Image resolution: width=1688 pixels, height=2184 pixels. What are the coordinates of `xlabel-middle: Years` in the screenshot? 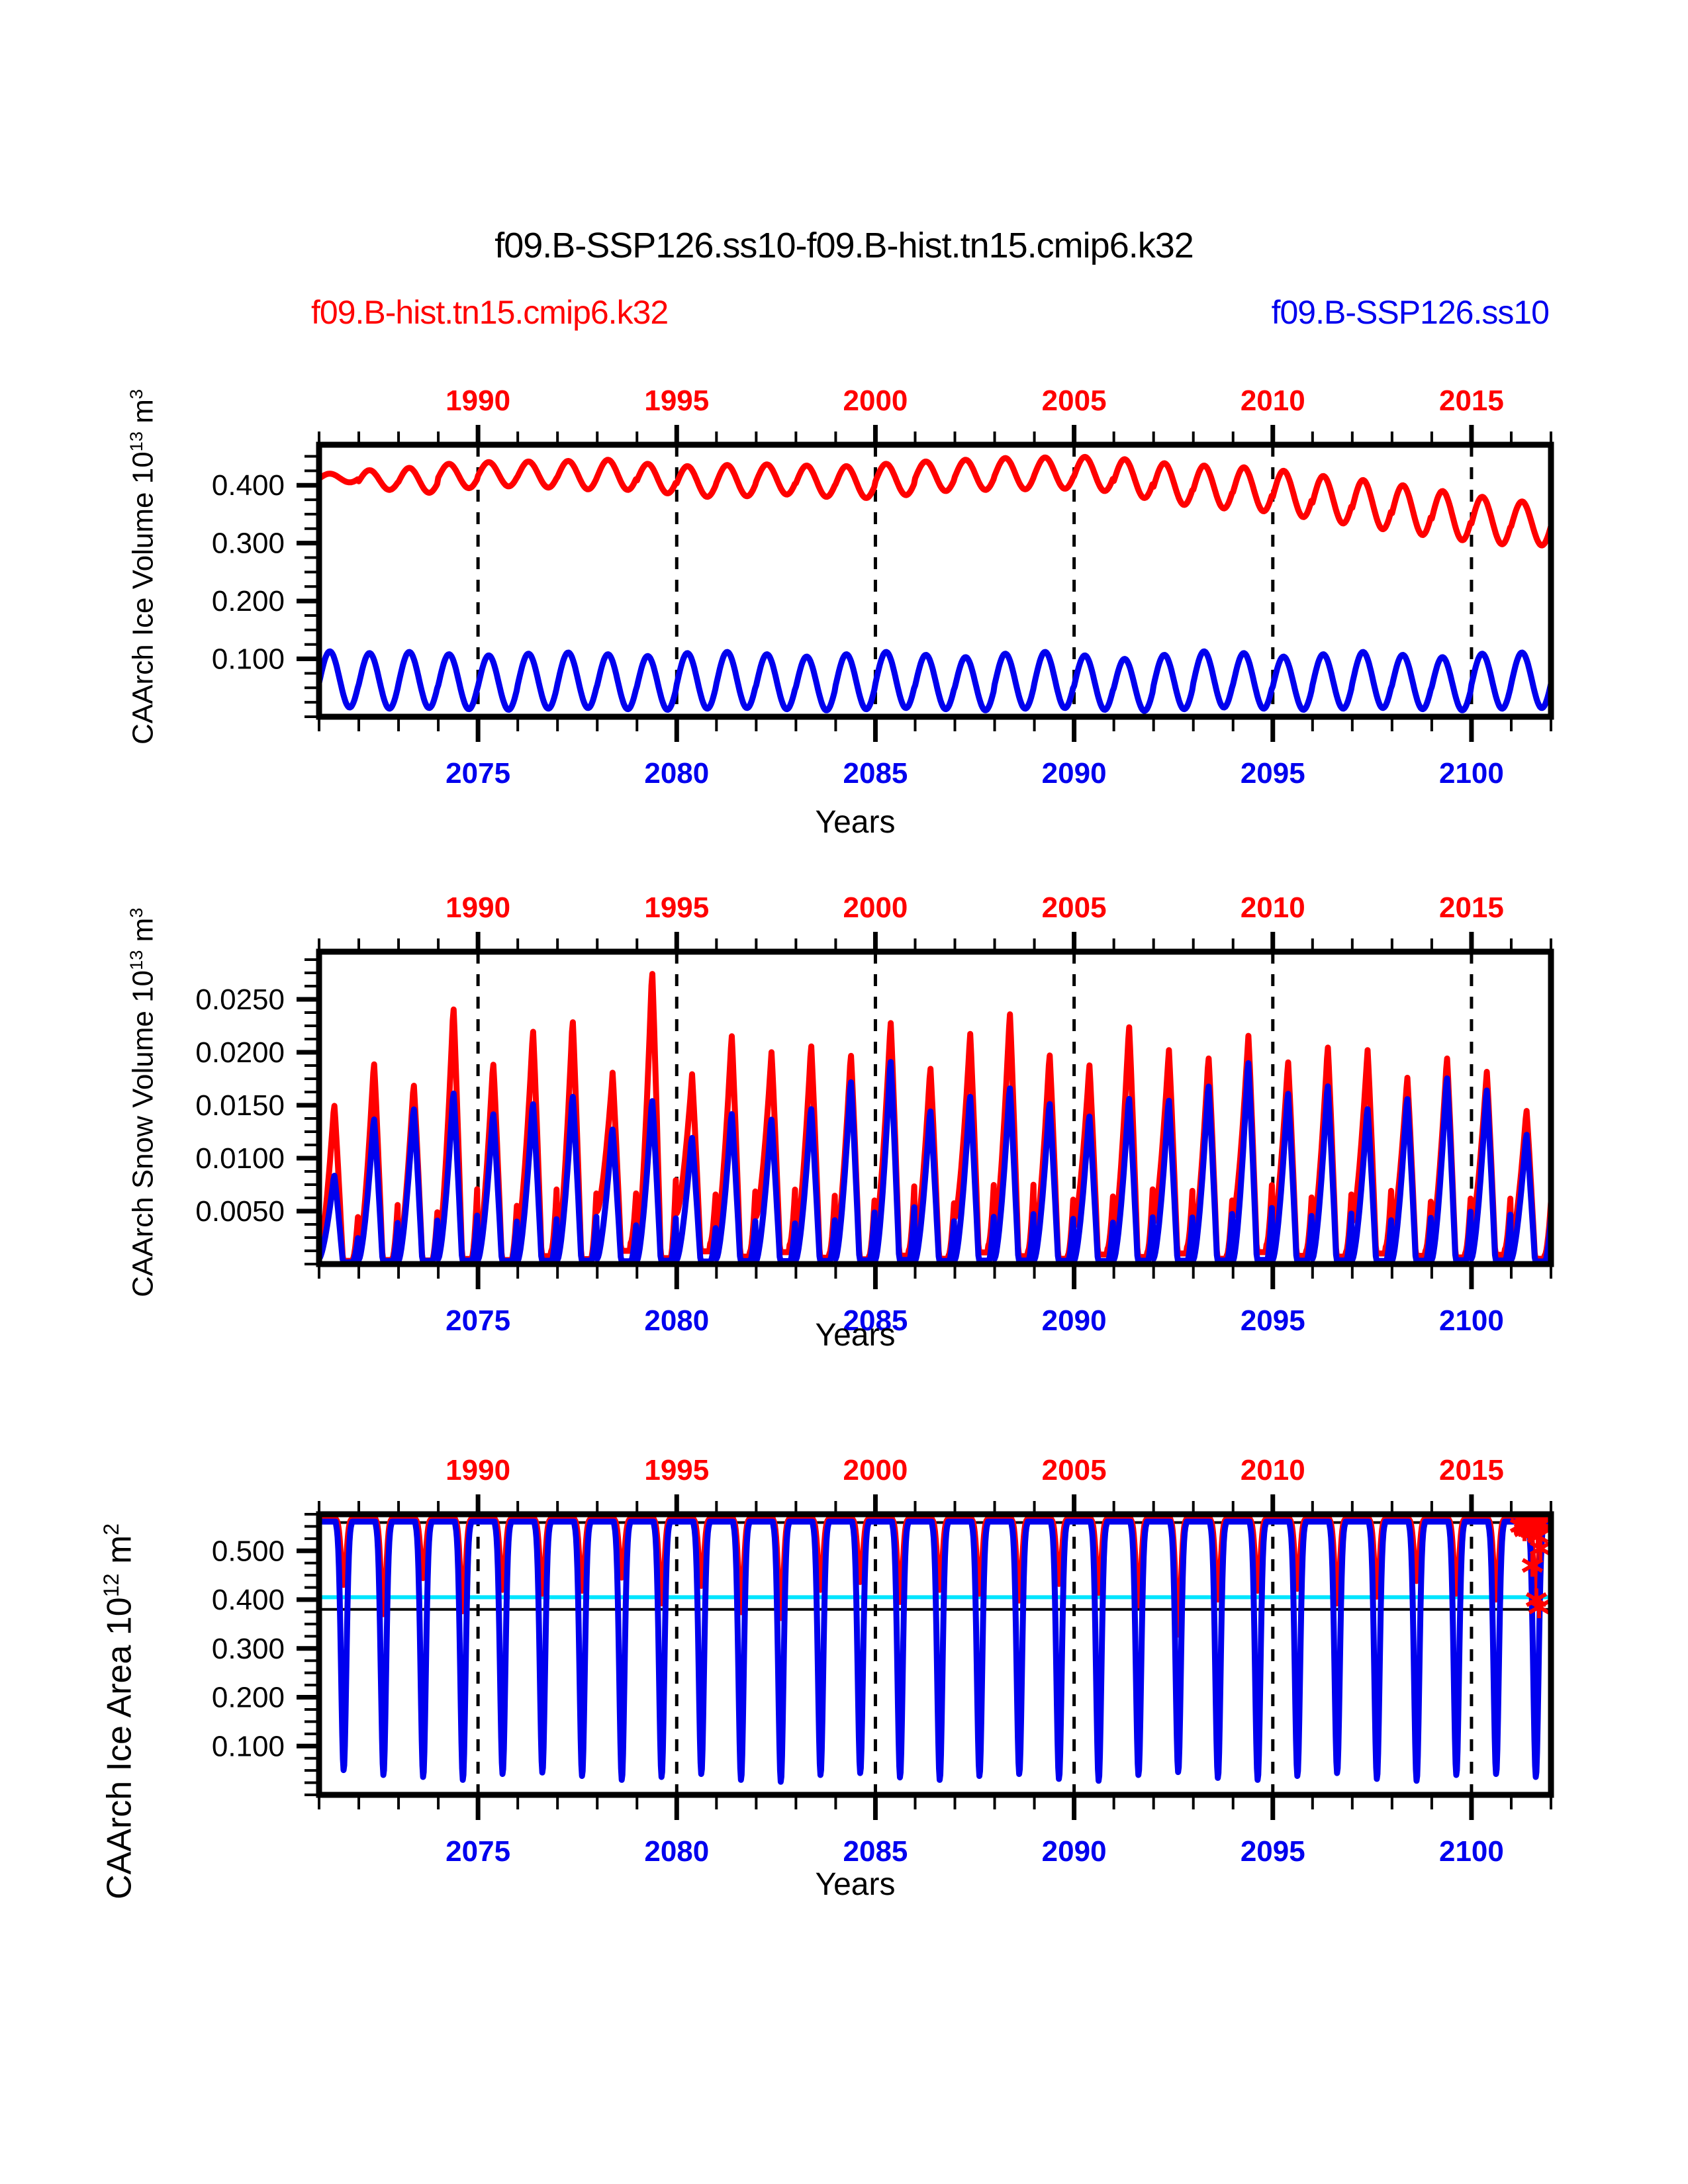 It's located at (855, 1335).